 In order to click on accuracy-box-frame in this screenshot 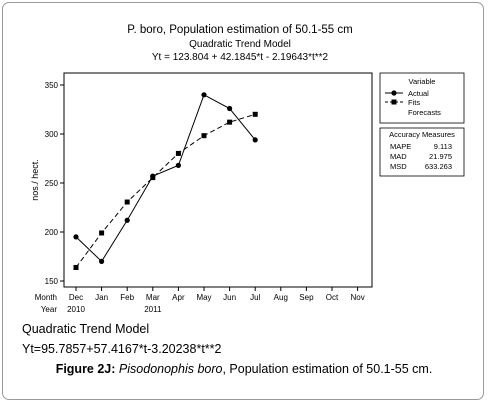, I will do `click(422, 152)`.